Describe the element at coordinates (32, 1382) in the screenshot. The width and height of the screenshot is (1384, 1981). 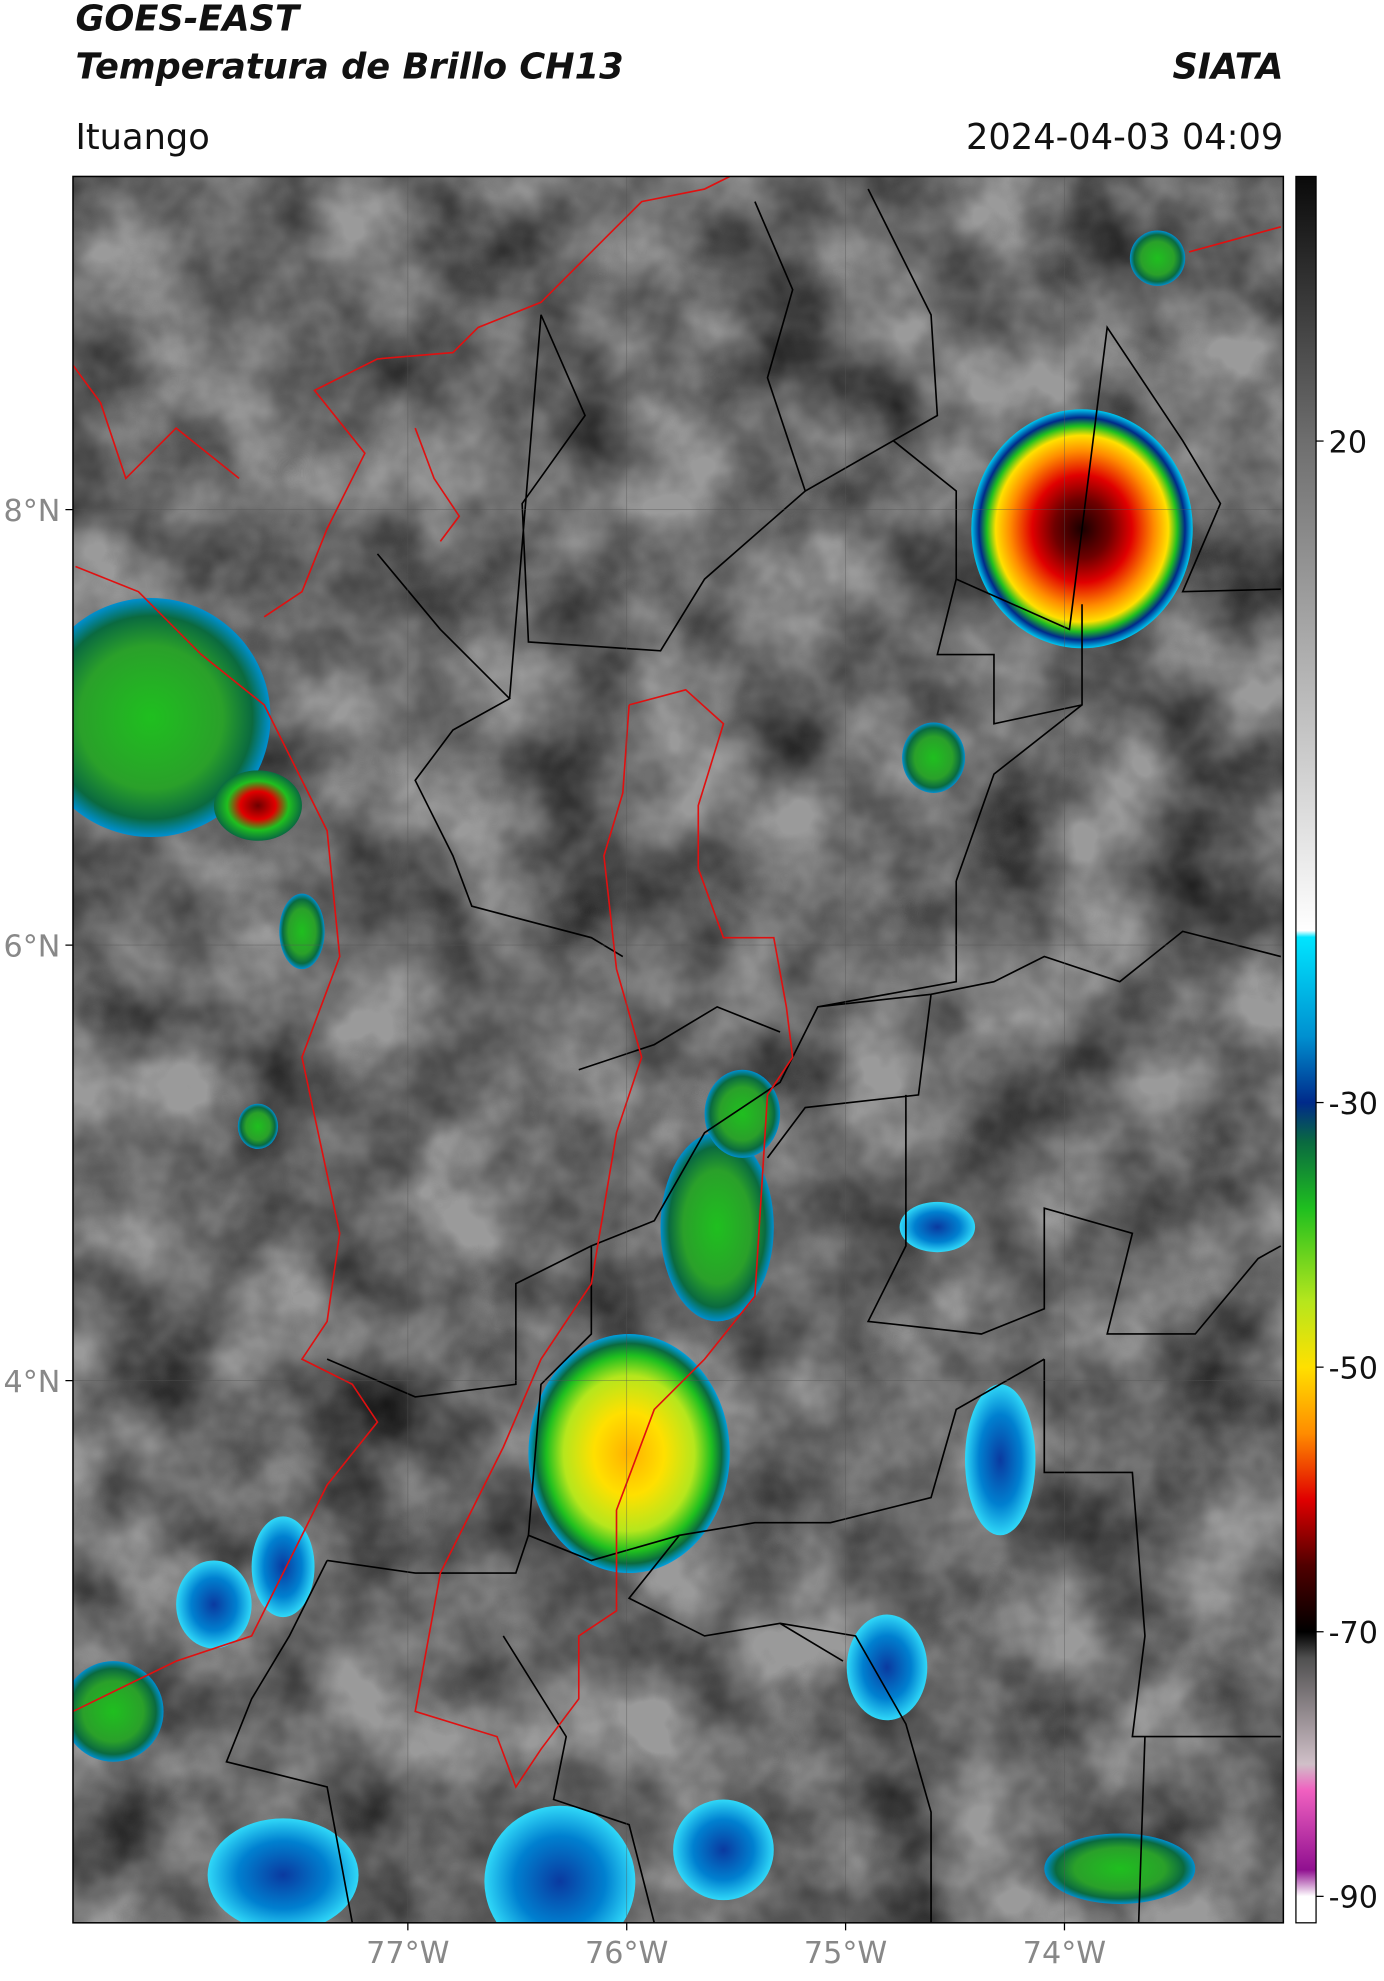
I see `y-tick-label: 4°N` at that location.